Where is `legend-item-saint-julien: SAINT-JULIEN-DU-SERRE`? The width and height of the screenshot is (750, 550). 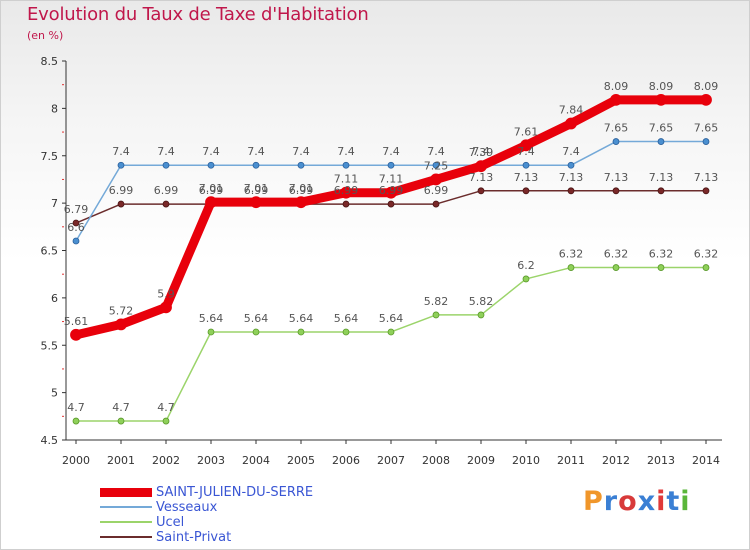 legend-item-saint-julien: SAINT-JULIEN-DU-SERRE is located at coordinates (260, 492).